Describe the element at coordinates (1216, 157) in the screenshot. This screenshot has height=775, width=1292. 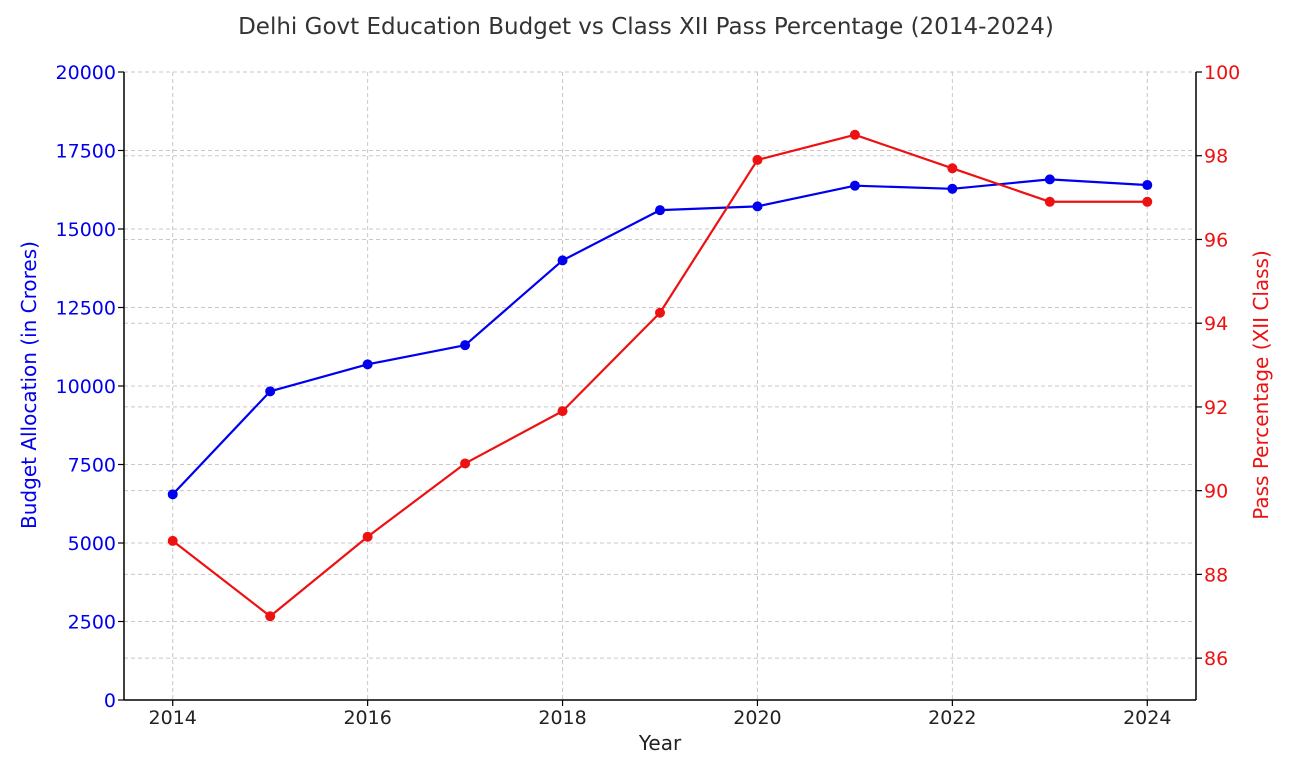
I see `y-right-tick-label: 98` at that location.